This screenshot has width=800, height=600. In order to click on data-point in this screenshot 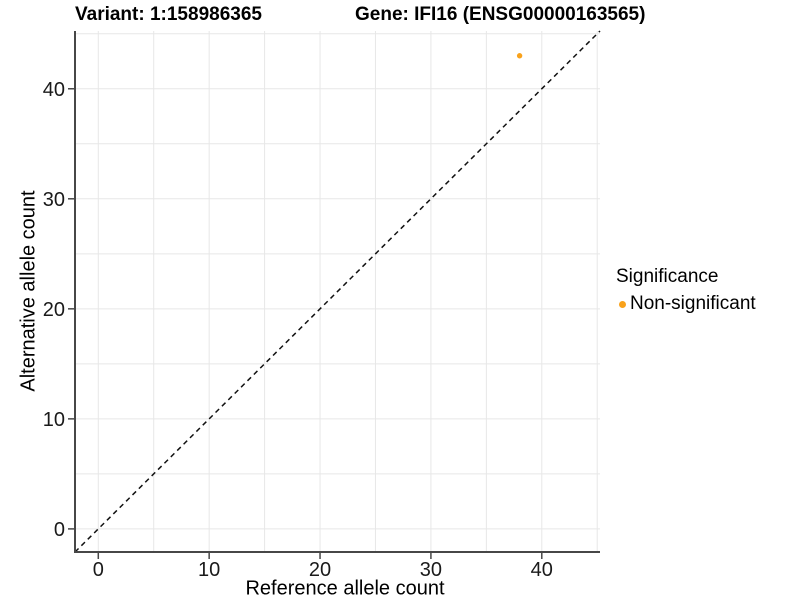, I will do `click(519, 56)`.